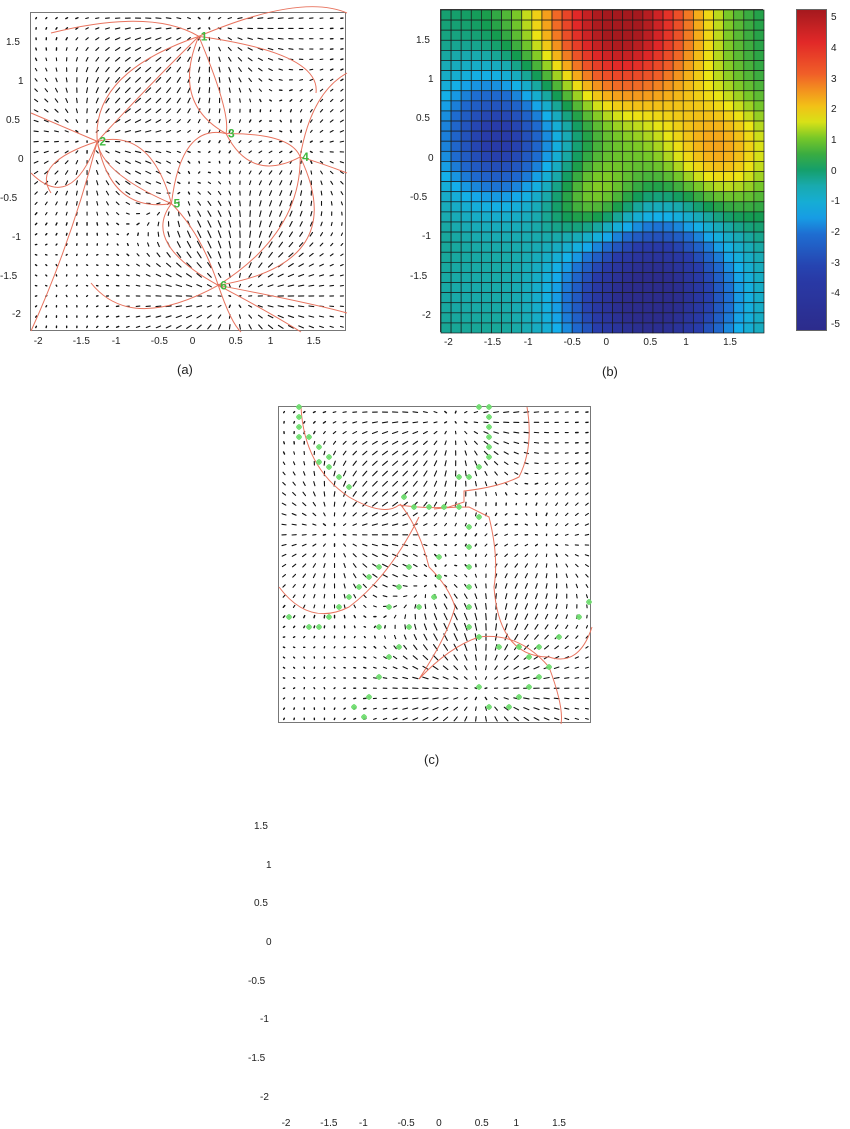  I want to click on x-tick-label: 0.5, so click(650, 342).